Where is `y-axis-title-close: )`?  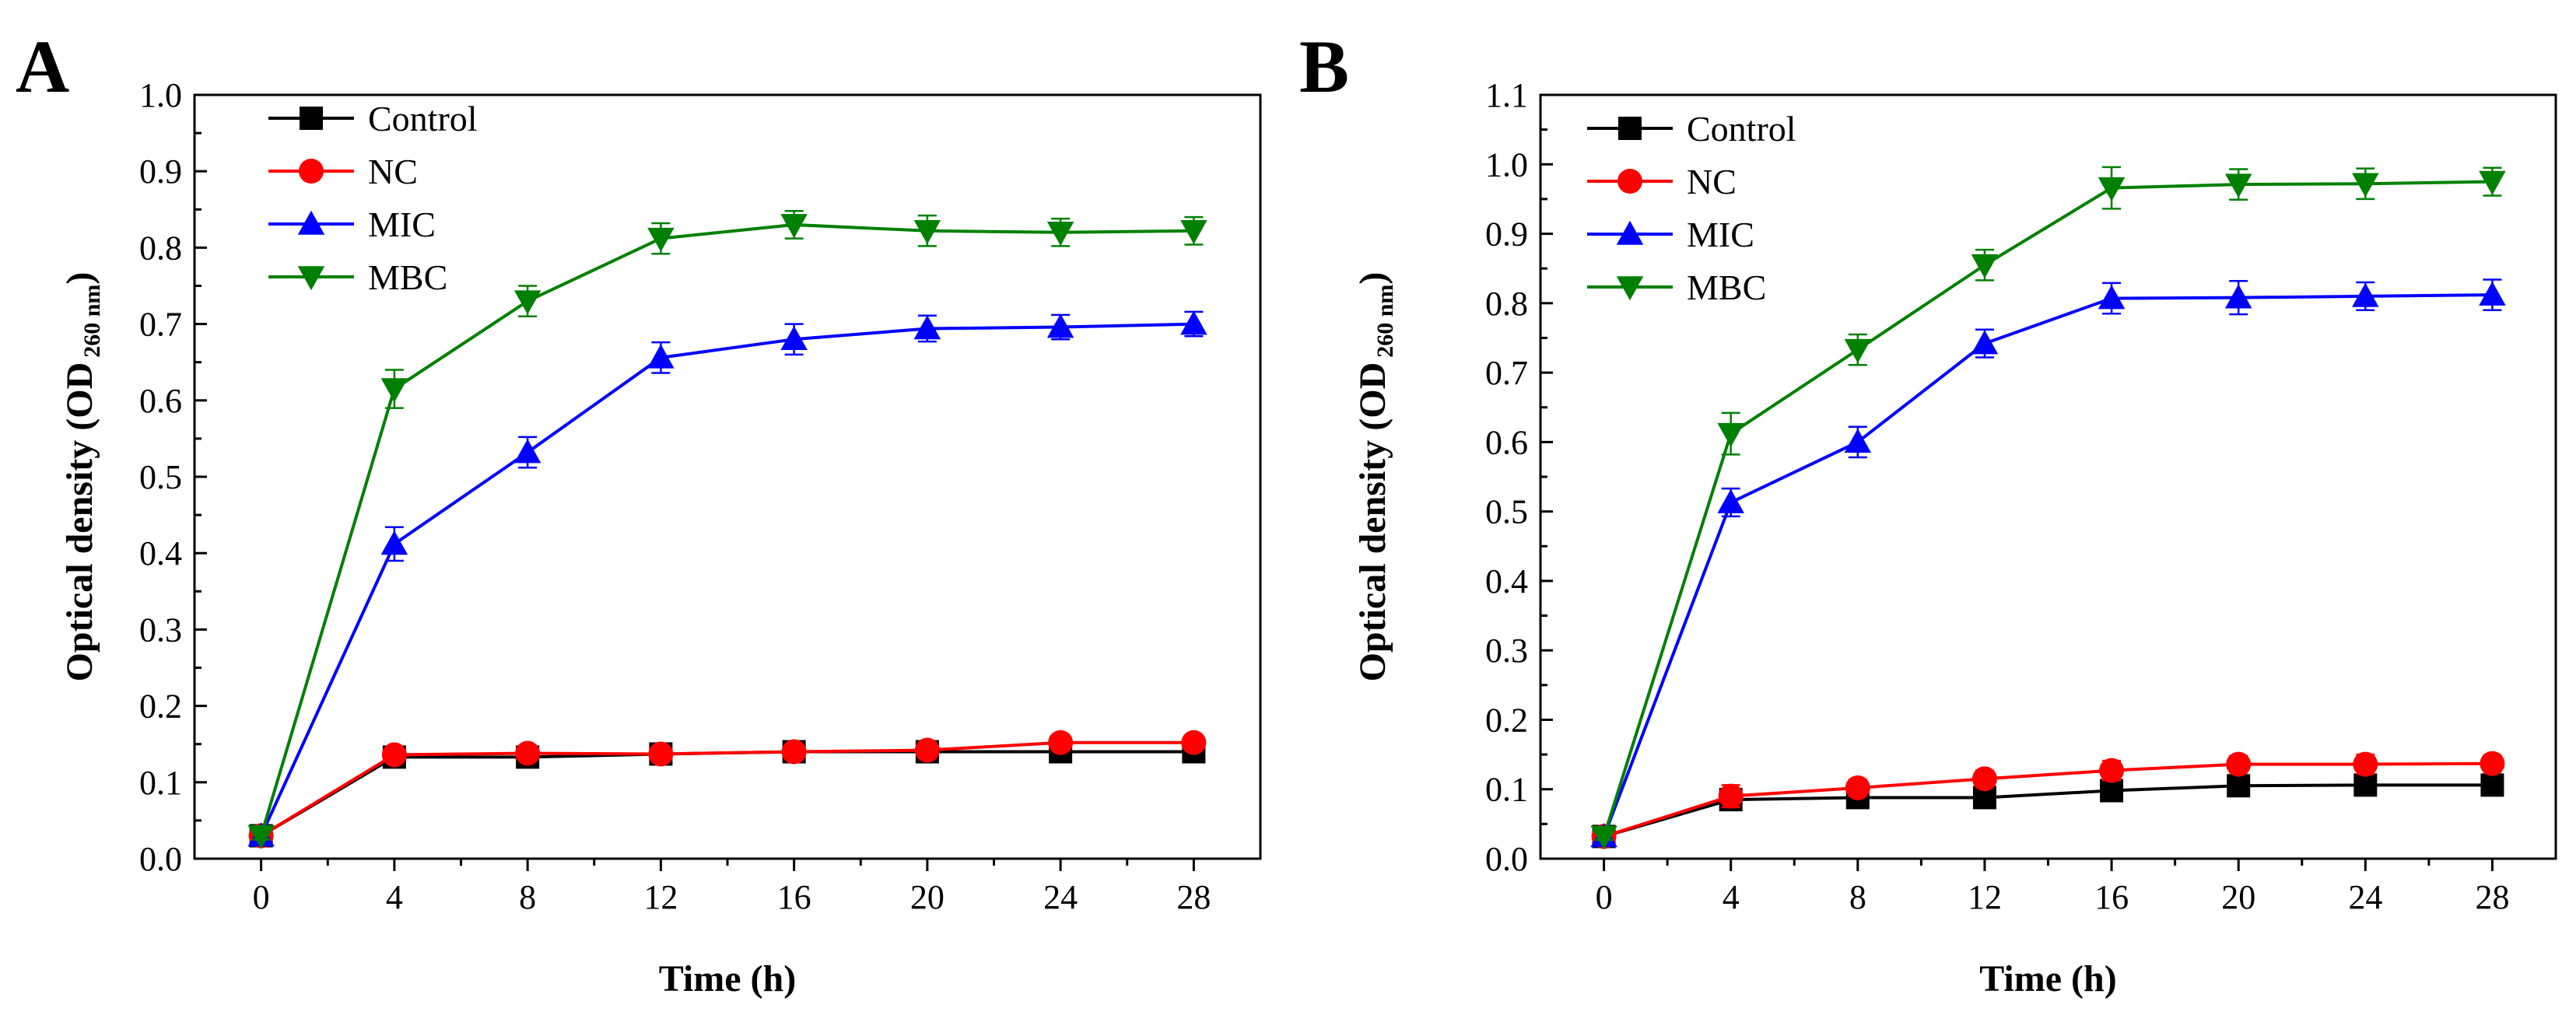
y-axis-title-close: ) is located at coordinates (80, 279).